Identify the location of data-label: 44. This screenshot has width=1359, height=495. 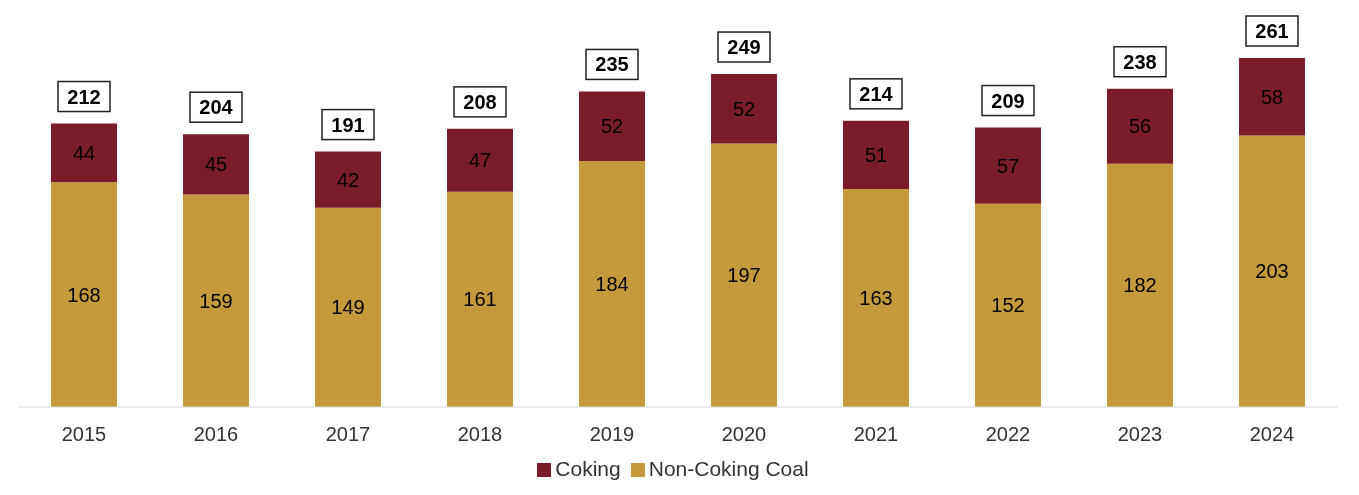
(84, 153).